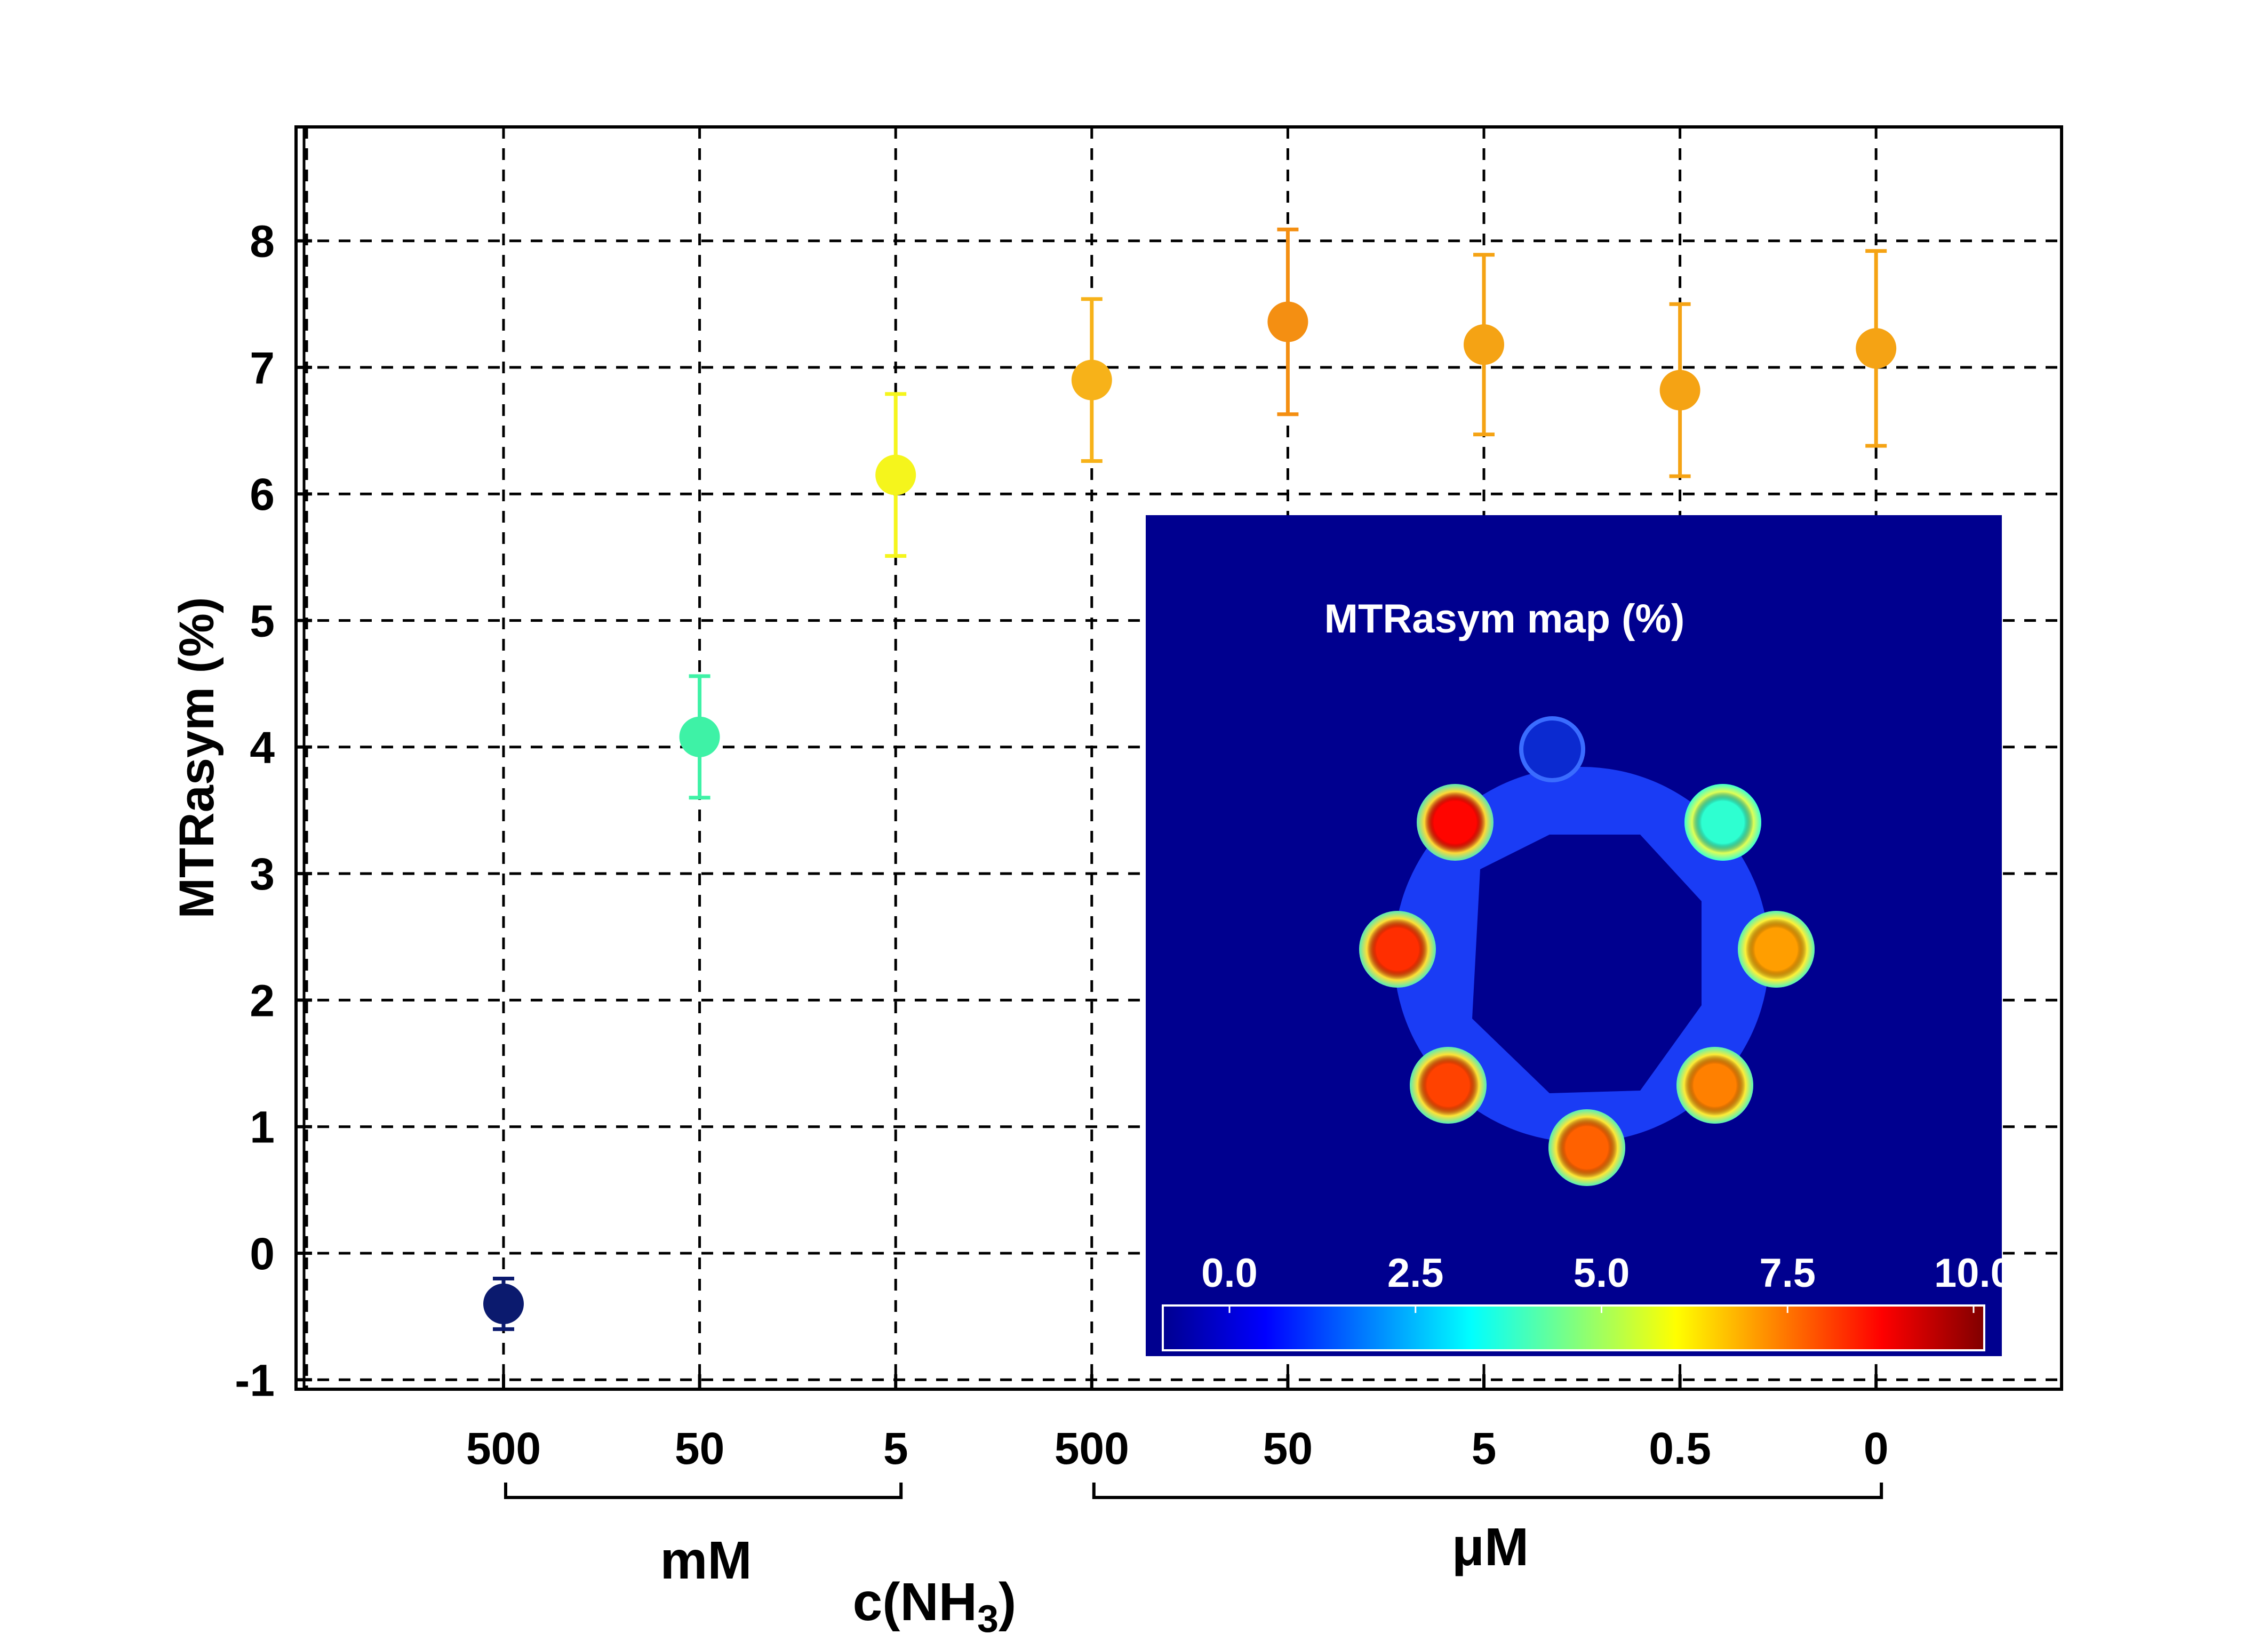  Describe the element at coordinates (262, 494) in the screenshot. I see `y-tick-label: 6` at that location.